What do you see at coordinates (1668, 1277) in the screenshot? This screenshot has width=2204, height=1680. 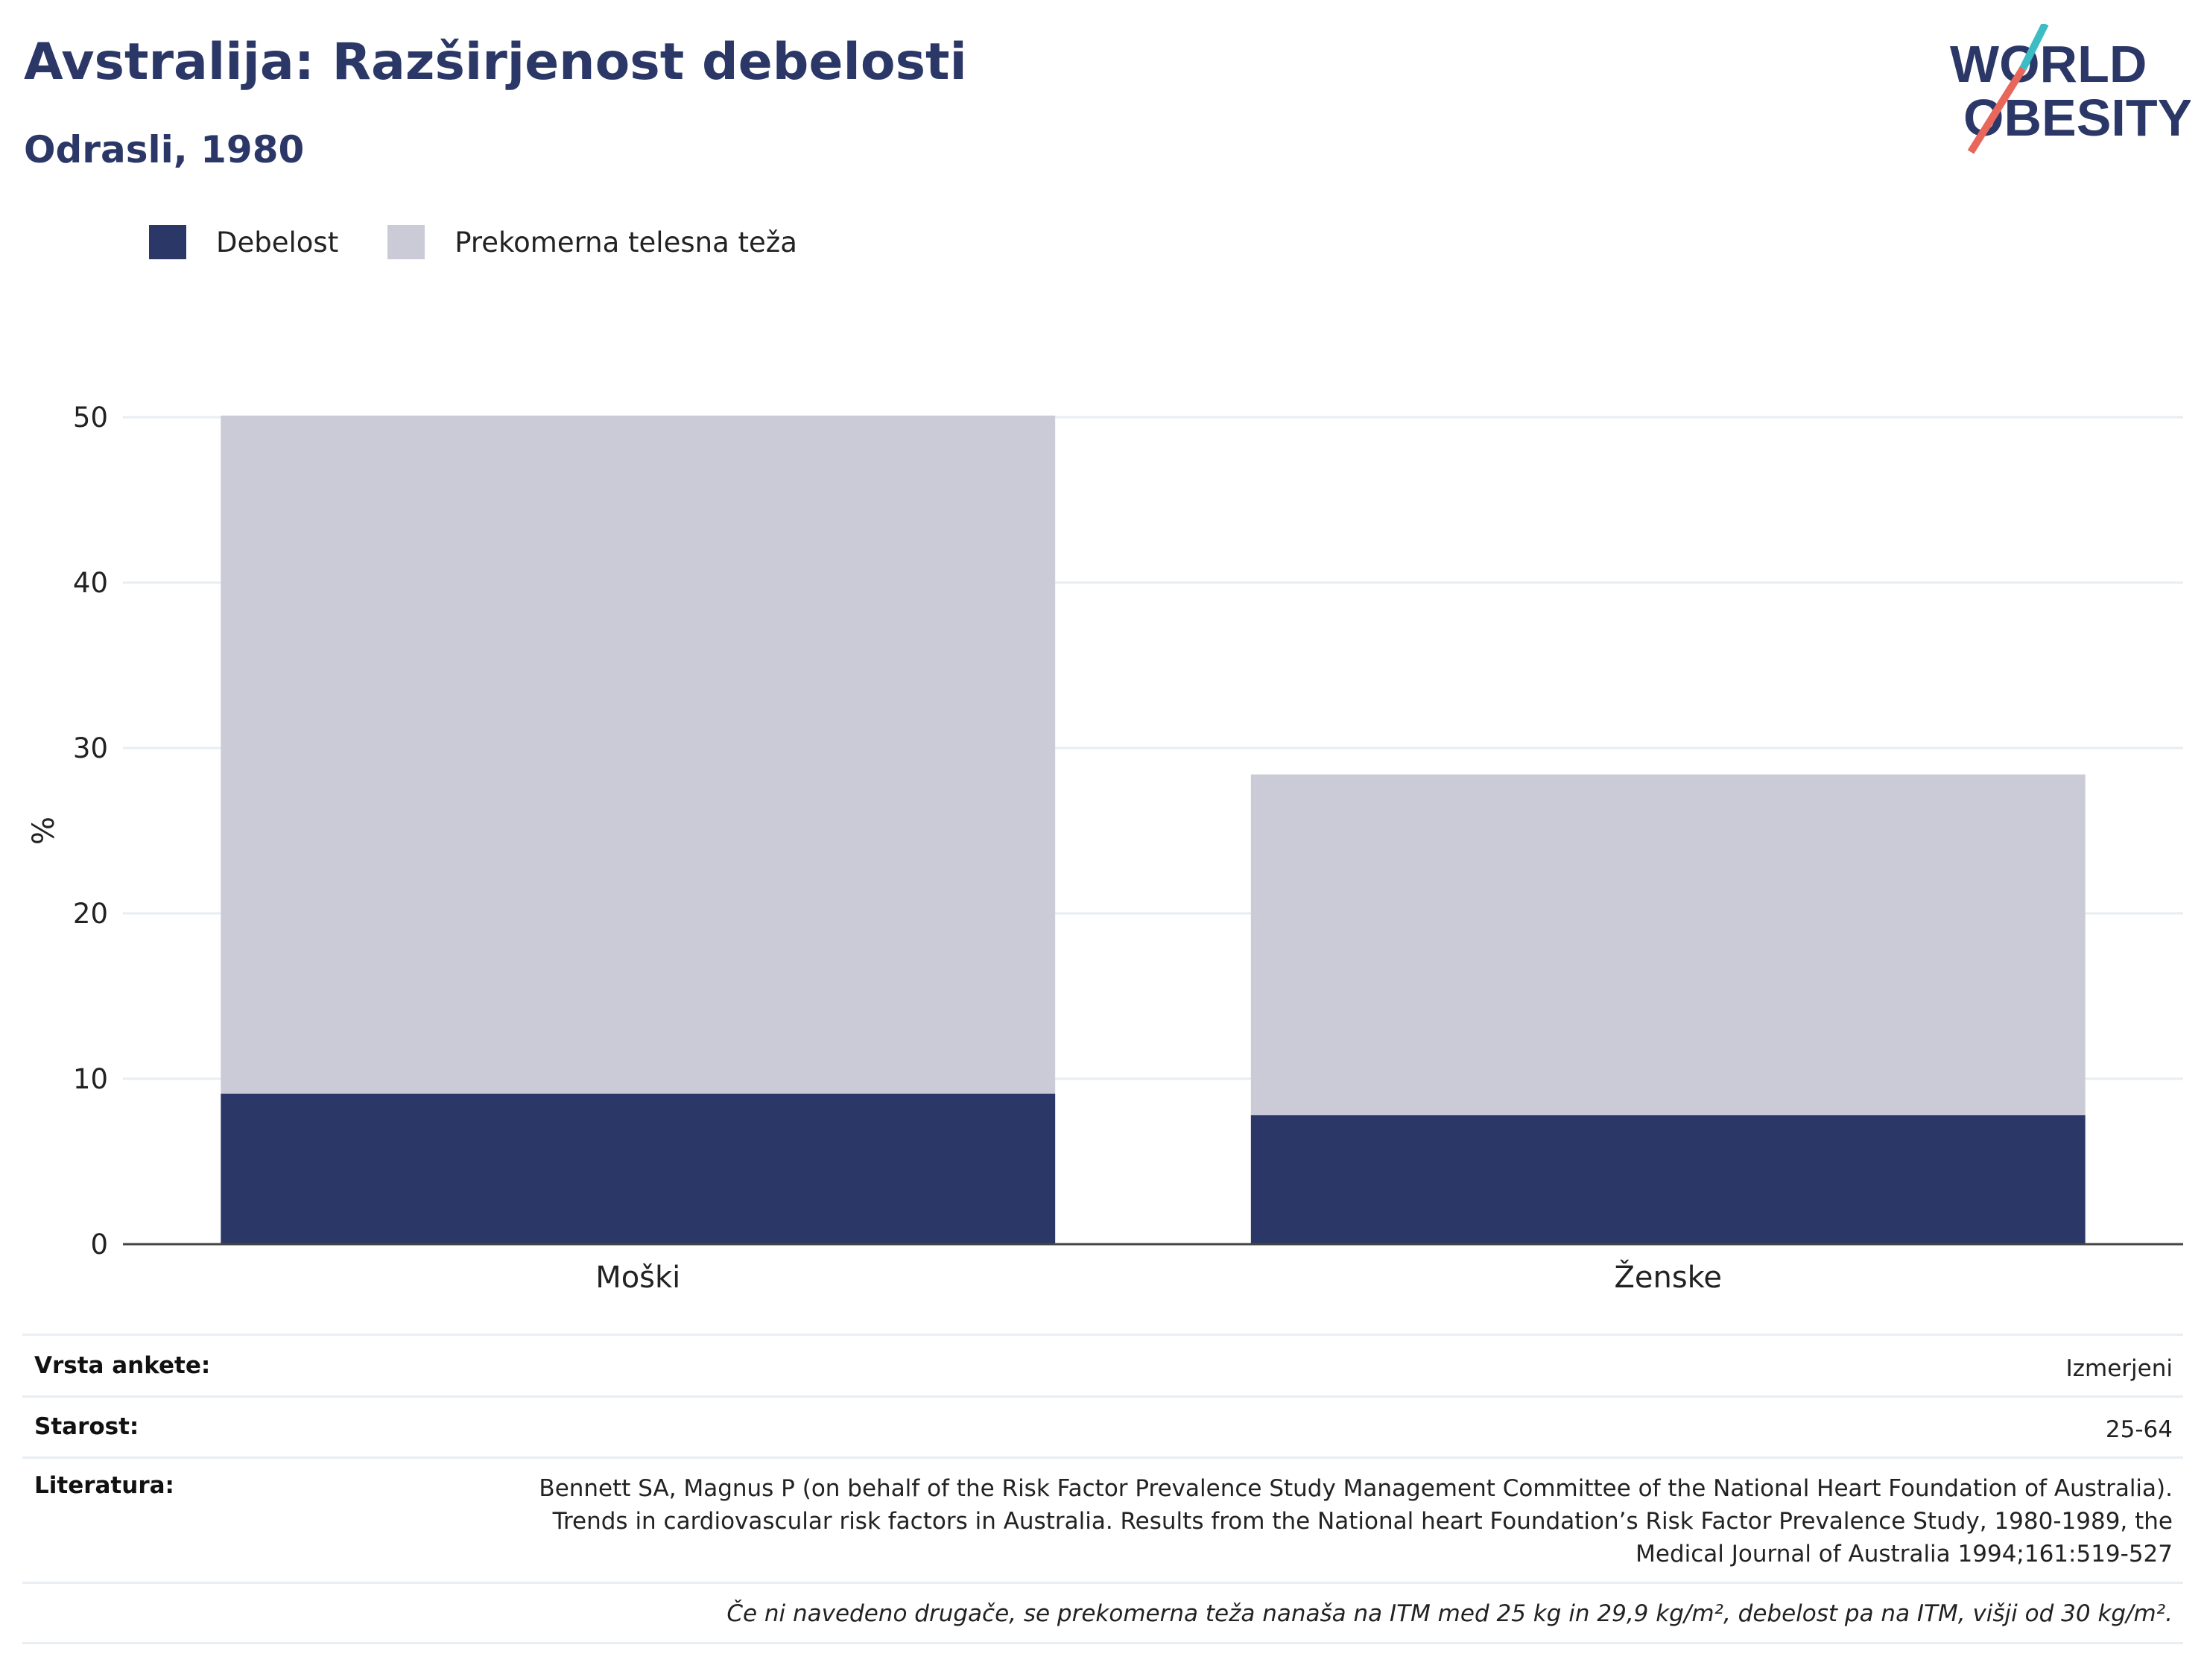 I see `x-tick-label: Ženske` at bounding box center [1668, 1277].